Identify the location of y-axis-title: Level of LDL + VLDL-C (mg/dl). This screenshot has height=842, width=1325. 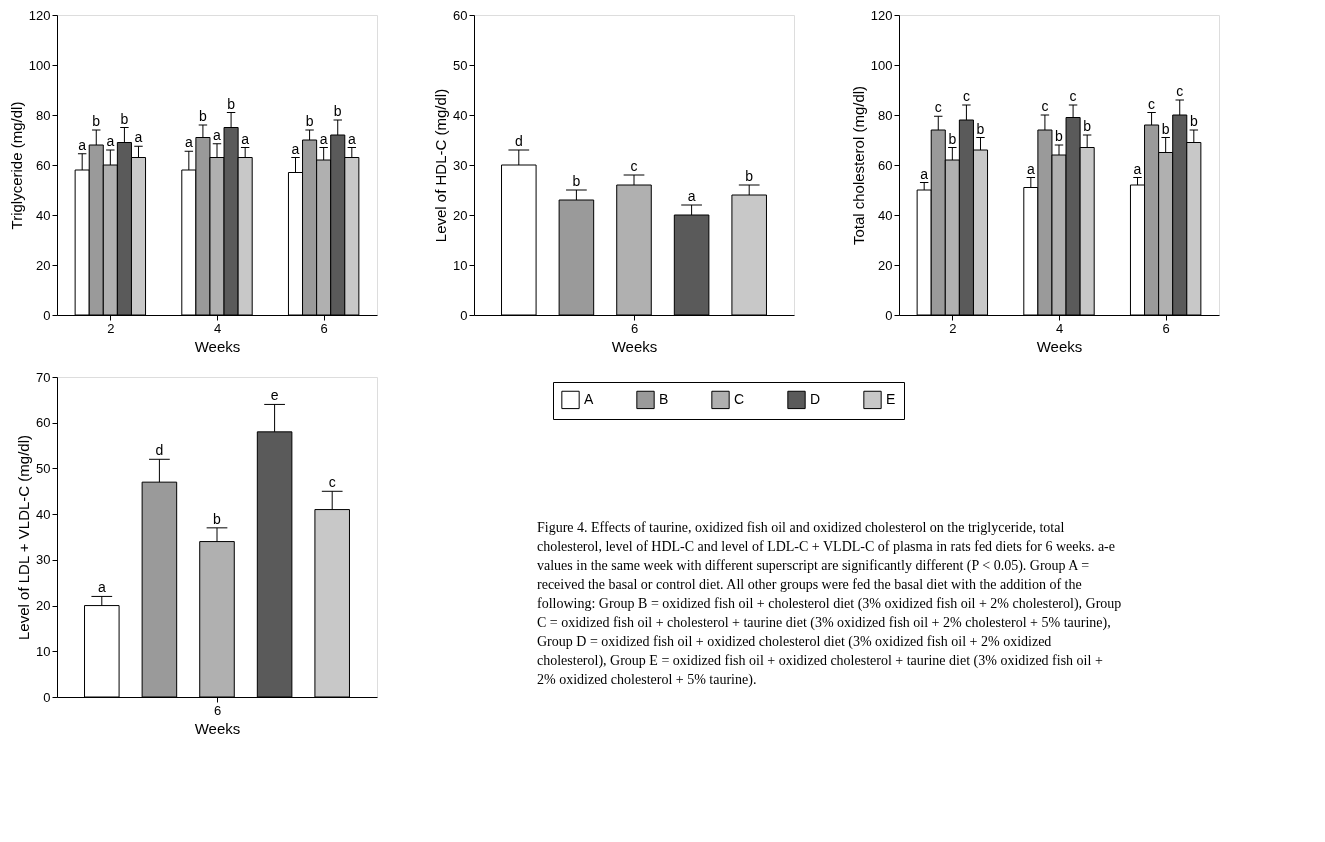
(24, 537).